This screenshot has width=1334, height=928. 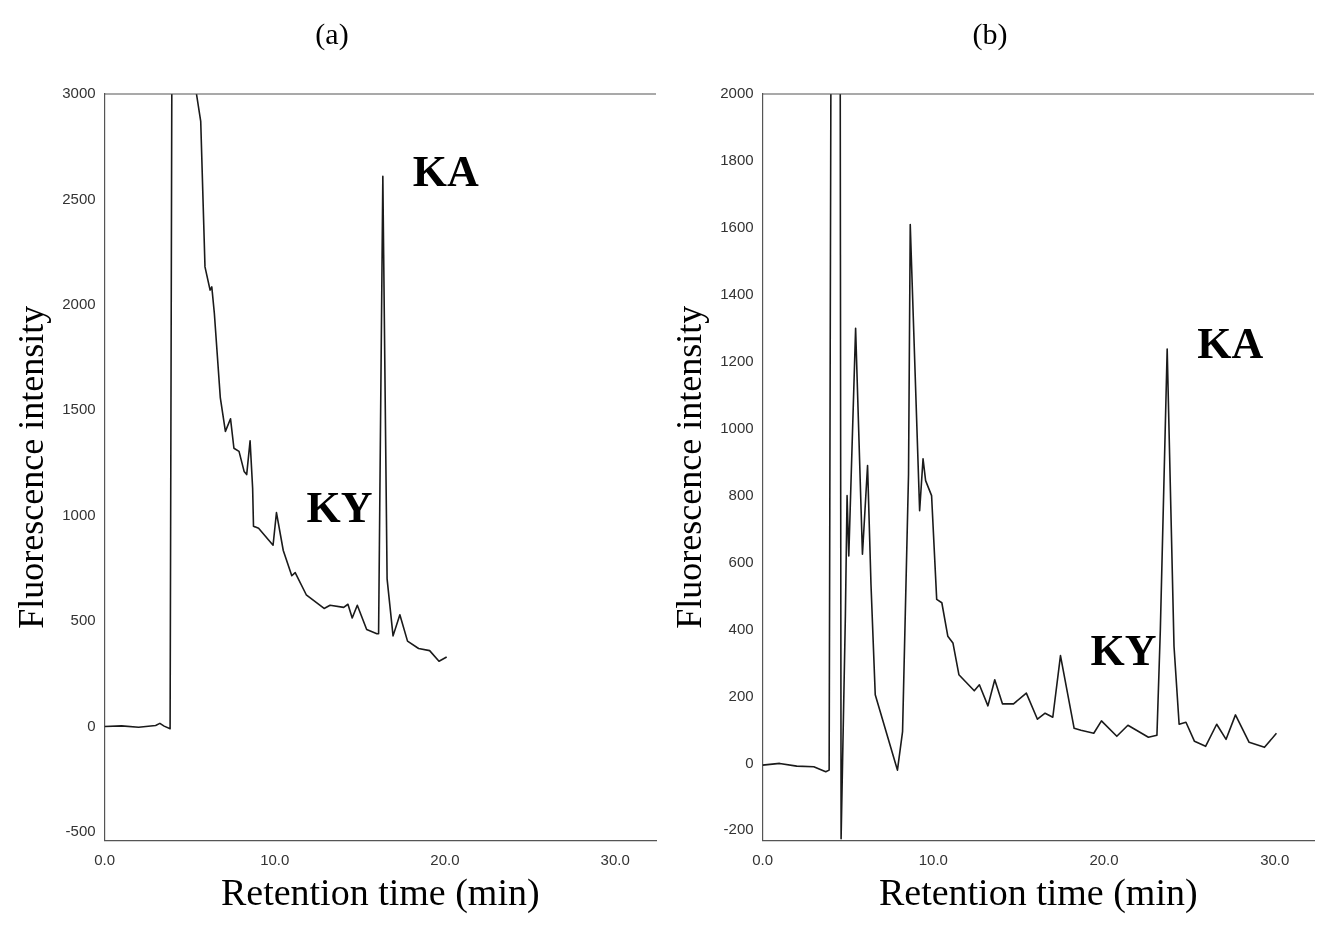 What do you see at coordinates (741, 695) in the screenshot?
I see `y-tick-label: 200` at bounding box center [741, 695].